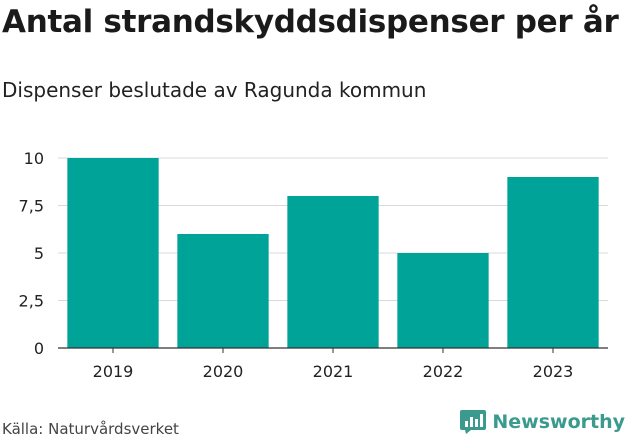  I want to click on x-tick-label: 2019, so click(113, 371).